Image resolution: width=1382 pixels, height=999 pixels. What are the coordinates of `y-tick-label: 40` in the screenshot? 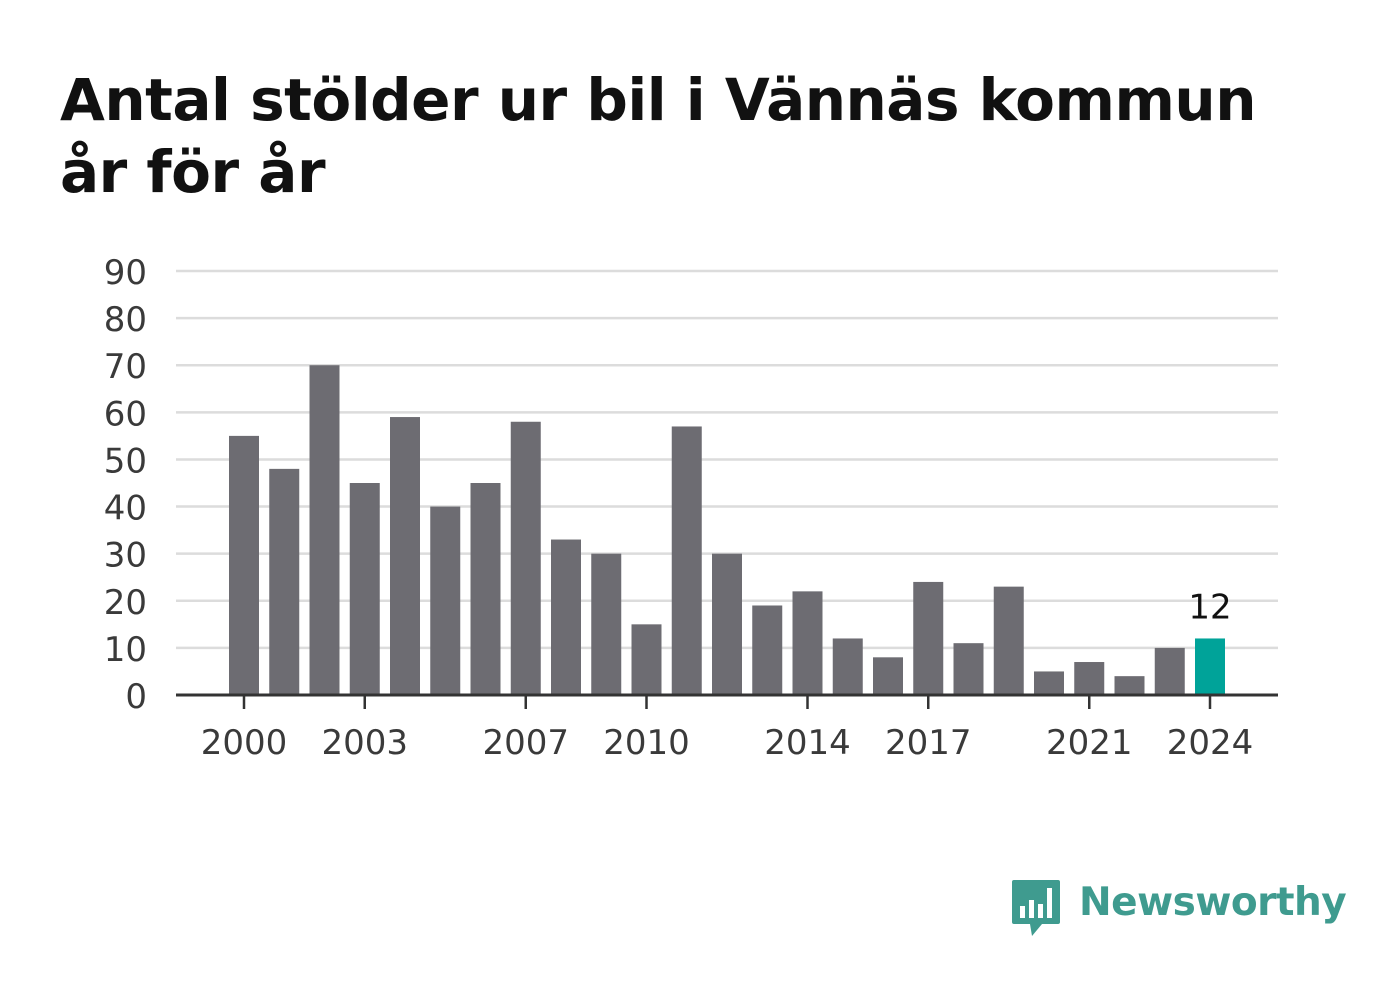 It's located at (125, 509).